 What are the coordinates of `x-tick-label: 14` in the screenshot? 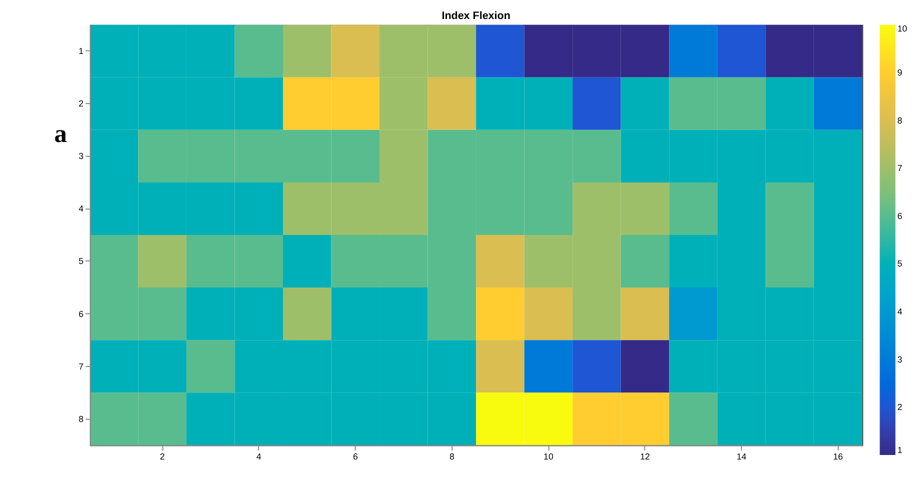 It's located at (741, 456).